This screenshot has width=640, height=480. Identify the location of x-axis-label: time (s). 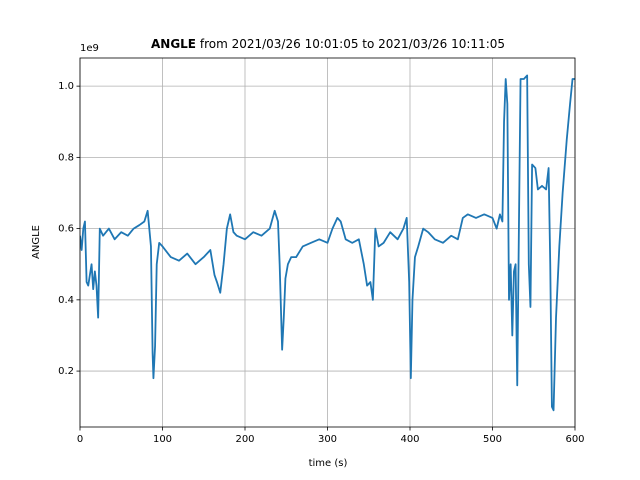
(328, 463).